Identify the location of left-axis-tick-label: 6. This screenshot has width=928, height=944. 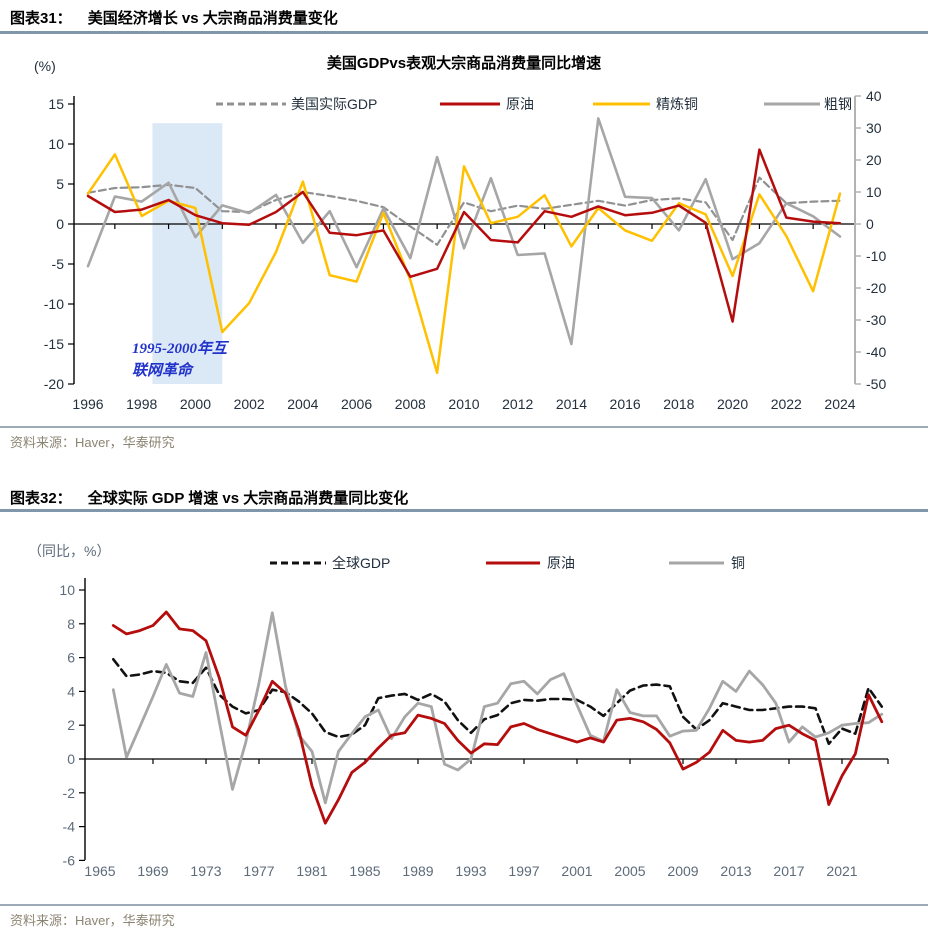
(71, 658).